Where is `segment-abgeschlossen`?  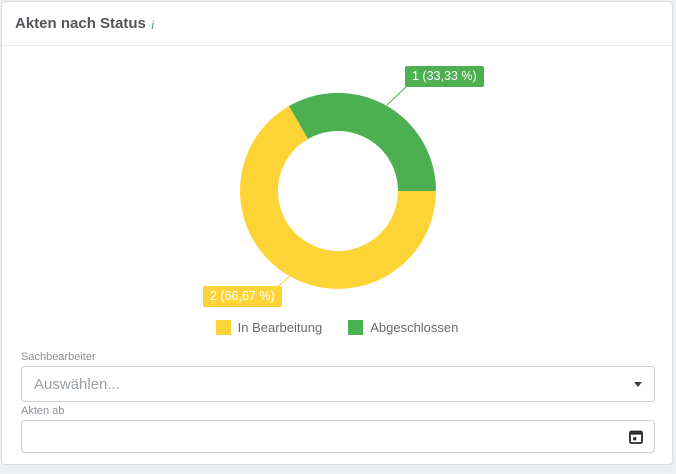 segment-abgeschlossen is located at coordinates (363, 141).